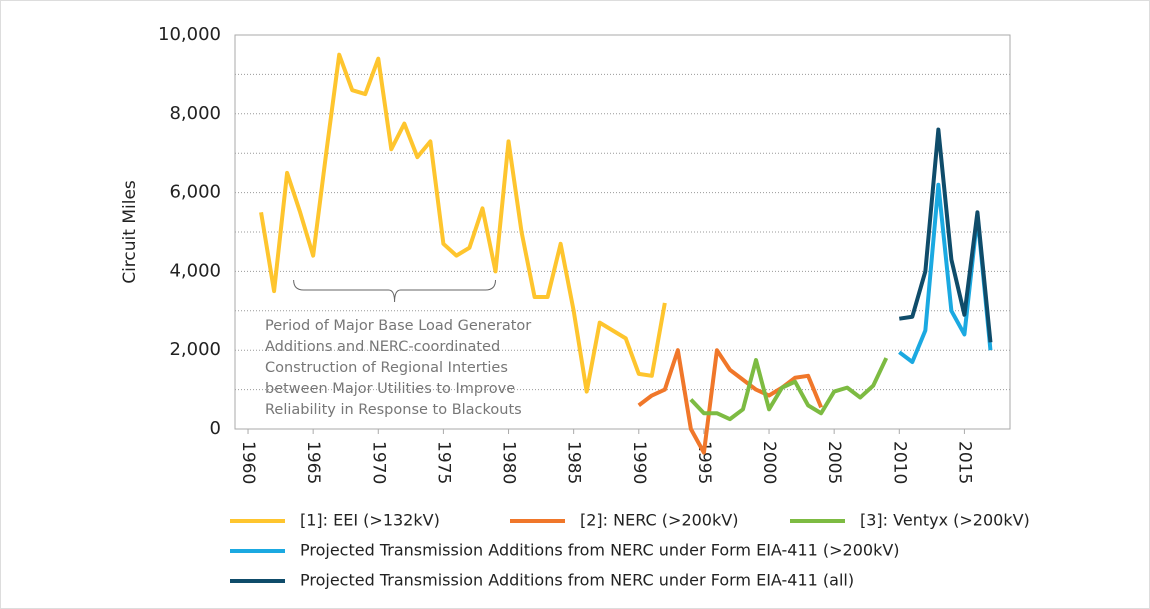 Image resolution: width=1150 pixels, height=609 pixels. Describe the element at coordinates (398, 326) in the screenshot. I see `annotation-text: Period of Major Base Load Generator` at that location.